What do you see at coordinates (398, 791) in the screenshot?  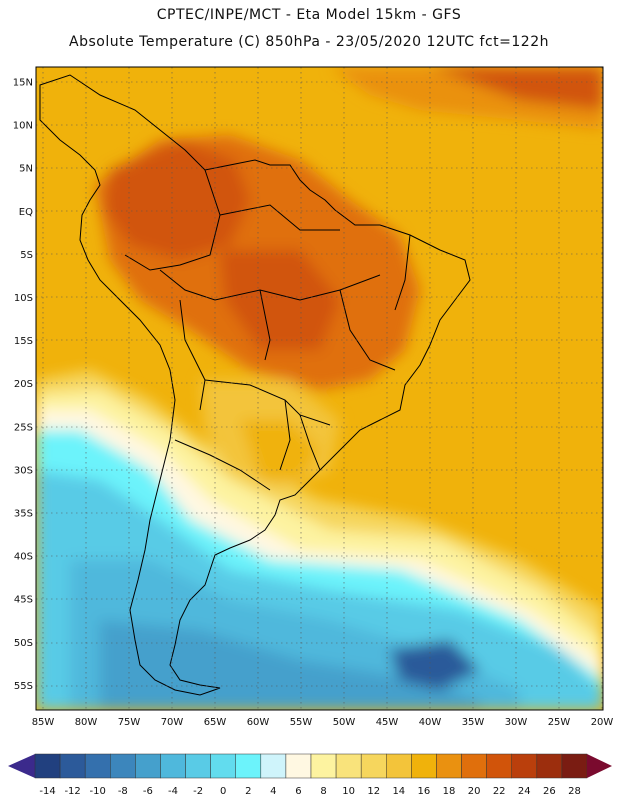 I see `colorbar-label: 14` at bounding box center [398, 791].